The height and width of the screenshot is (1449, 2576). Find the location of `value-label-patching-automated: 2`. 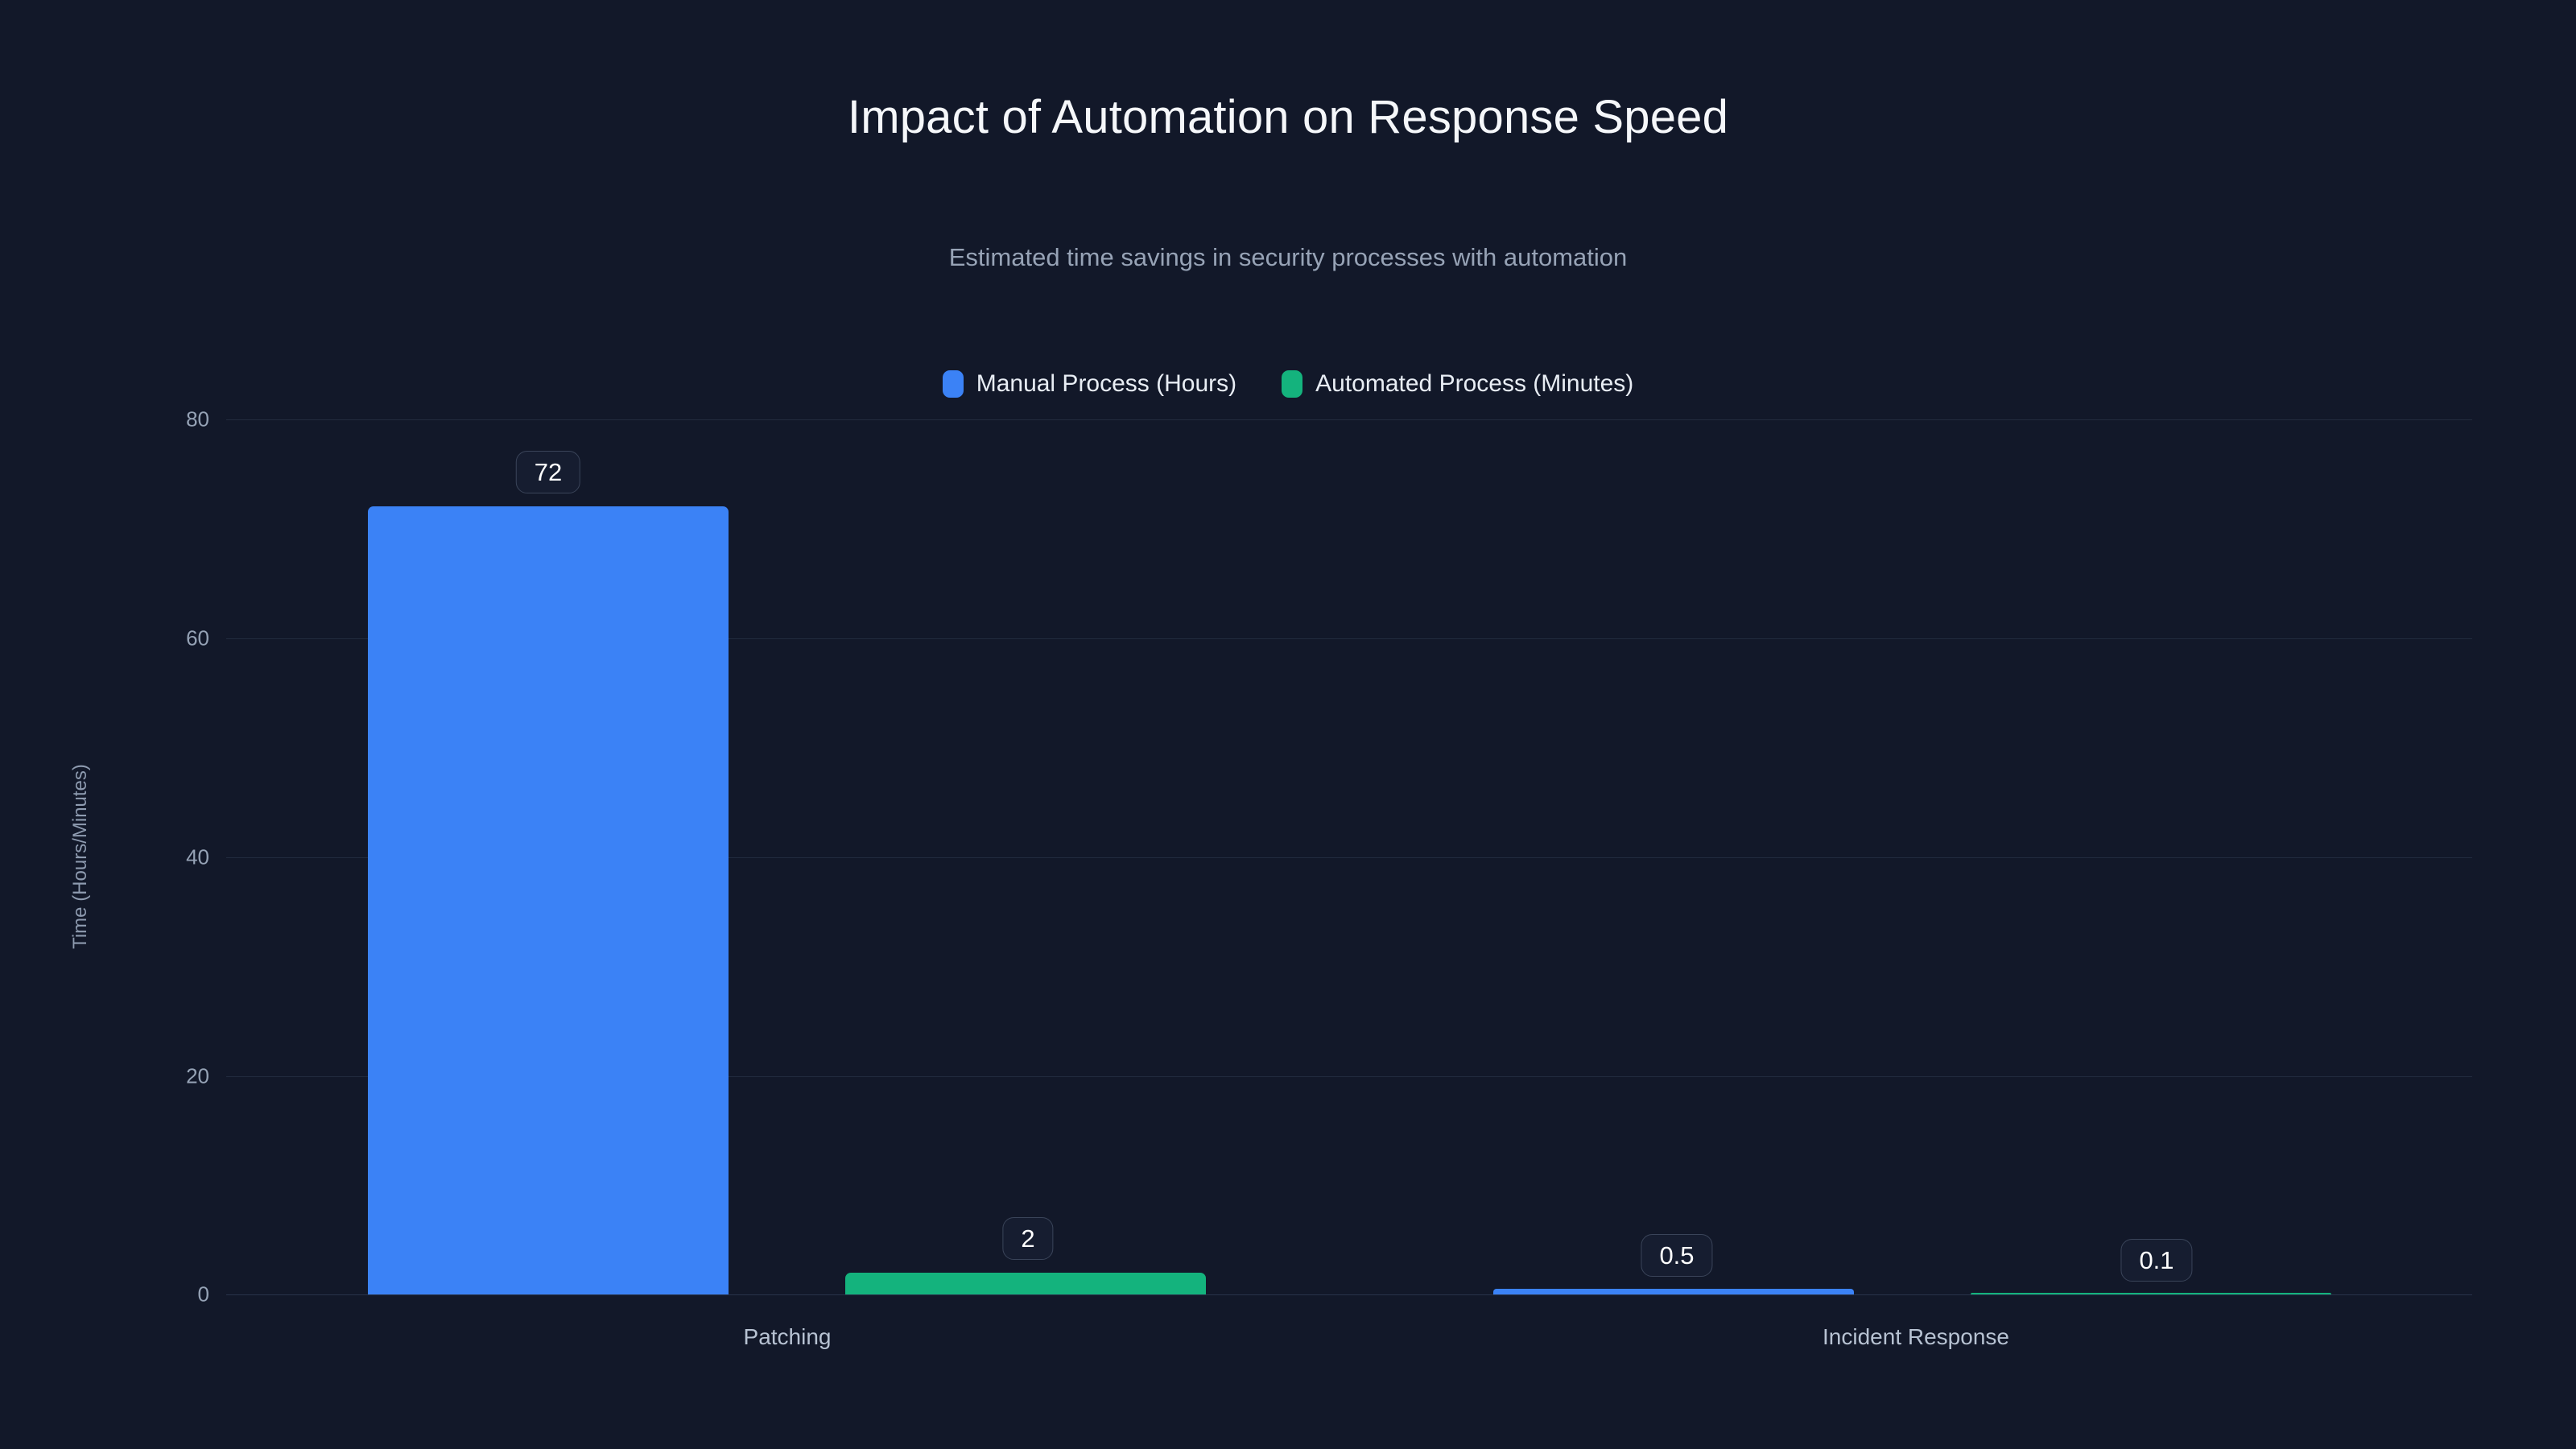

value-label-patching-automated: 2 is located at coordinates (1028, 1238).